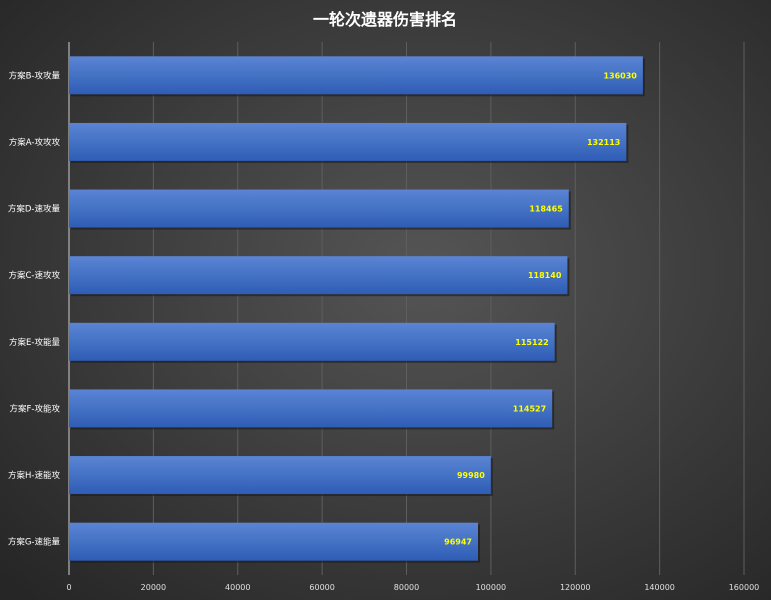 This screenshot has width=771, height=600. What do you see at coordinates (34, 275) in the screenshot?
I see `category-label: 方案C-速攻攻` at bounding box center [34, 275].